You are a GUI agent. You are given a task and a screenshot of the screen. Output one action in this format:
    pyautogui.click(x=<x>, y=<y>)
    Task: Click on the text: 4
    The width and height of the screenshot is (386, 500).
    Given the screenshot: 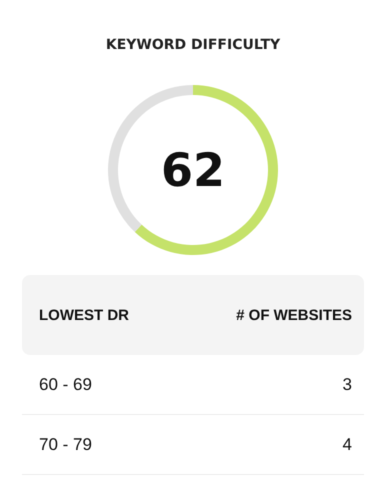 What is the action you would take?
    pyautogui.click(x=347, y=444)
    